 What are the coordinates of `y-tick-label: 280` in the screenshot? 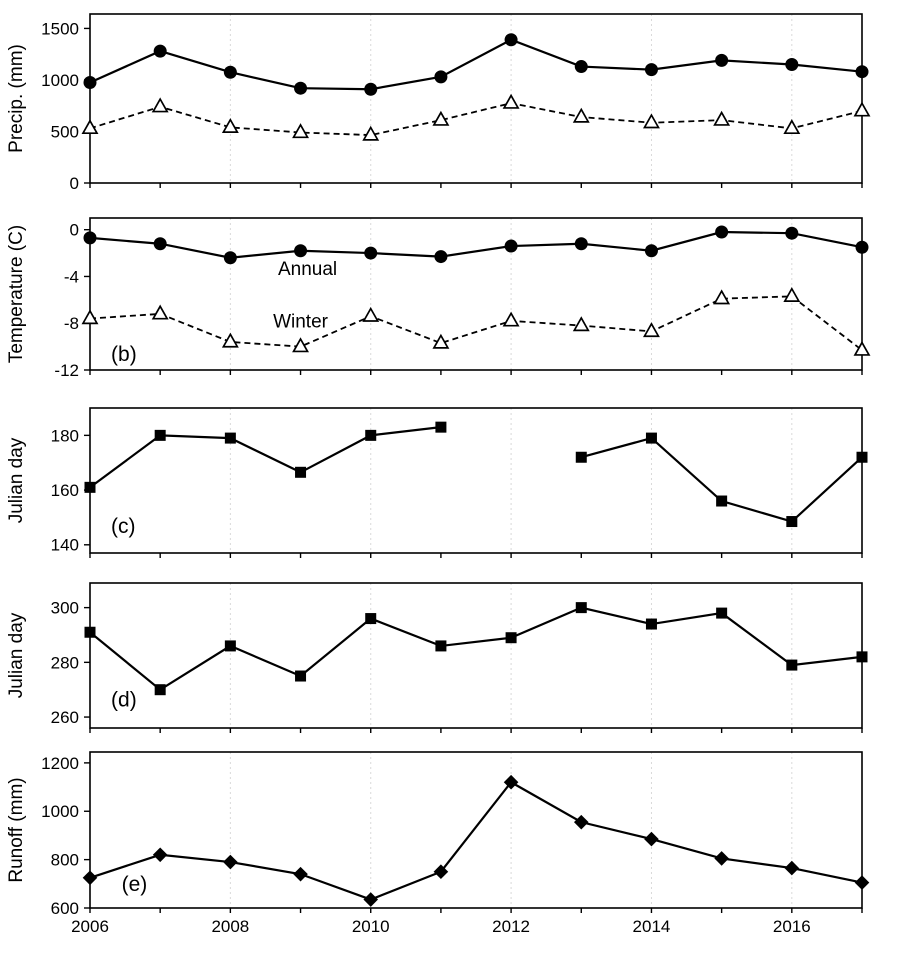 It's located at (65, 662).